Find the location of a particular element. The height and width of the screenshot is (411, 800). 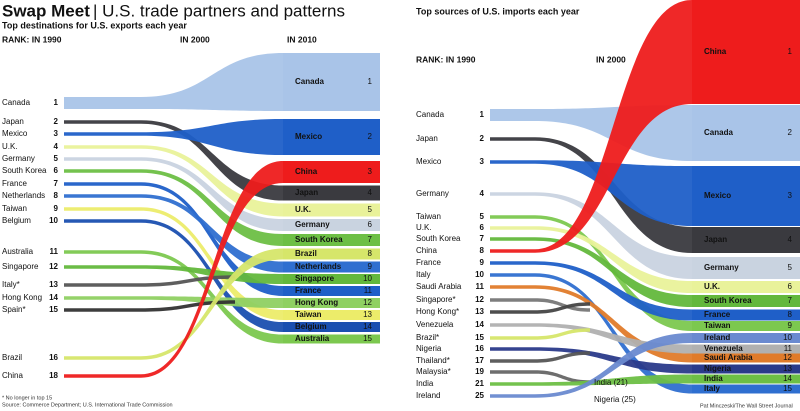

rank-label: 4 is located at coordinates (790, 239).